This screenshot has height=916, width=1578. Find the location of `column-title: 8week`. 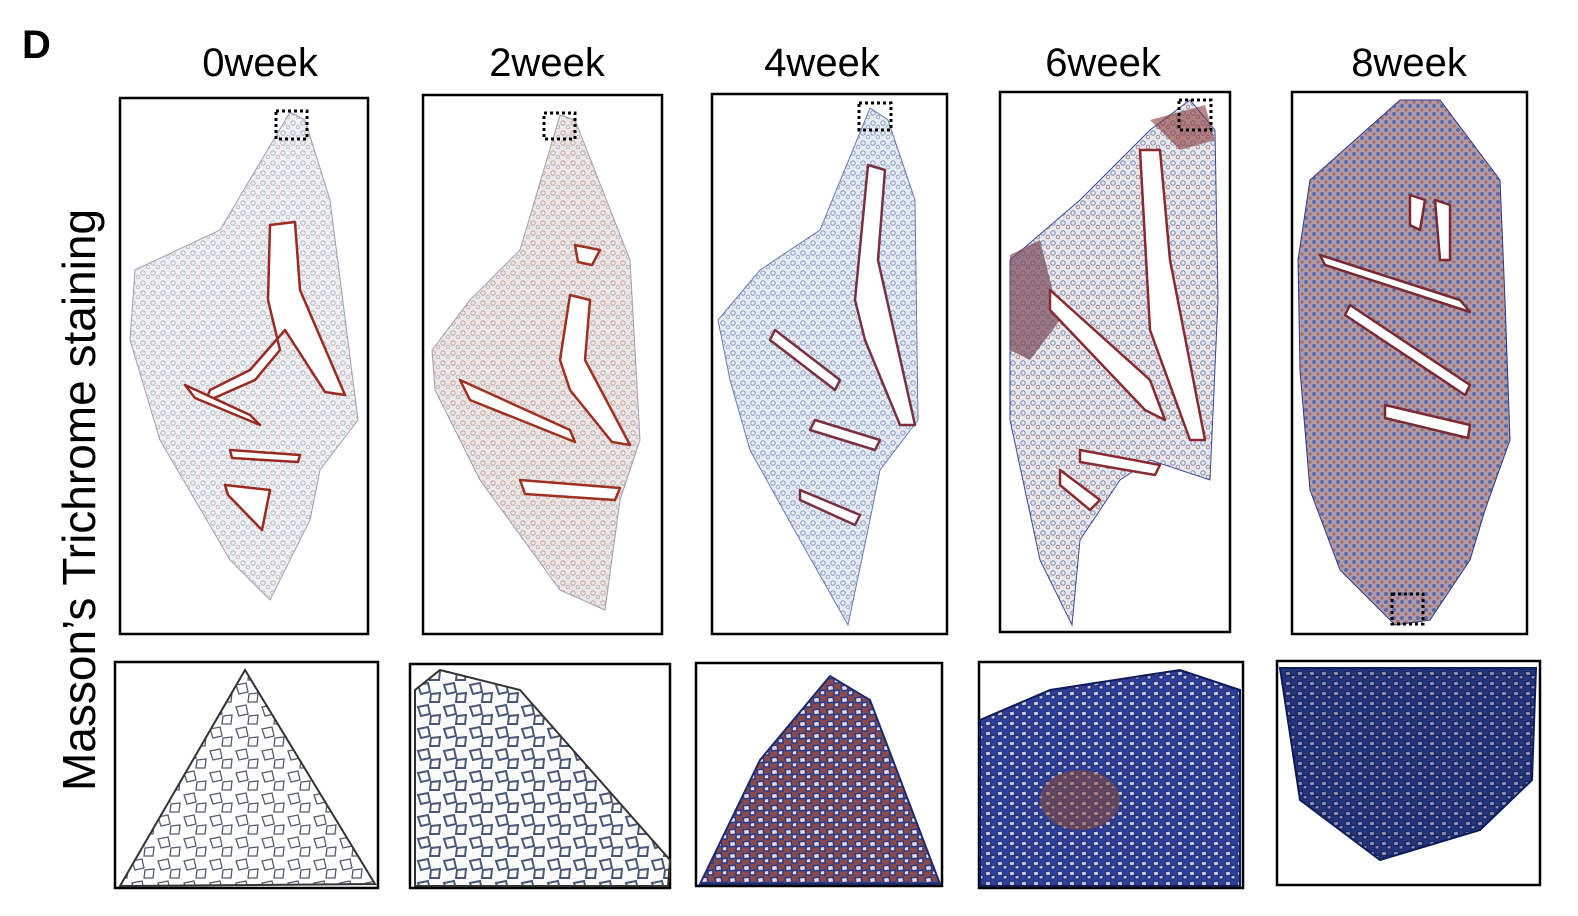

column-title: 8week is located at coordinates (1409, 63).